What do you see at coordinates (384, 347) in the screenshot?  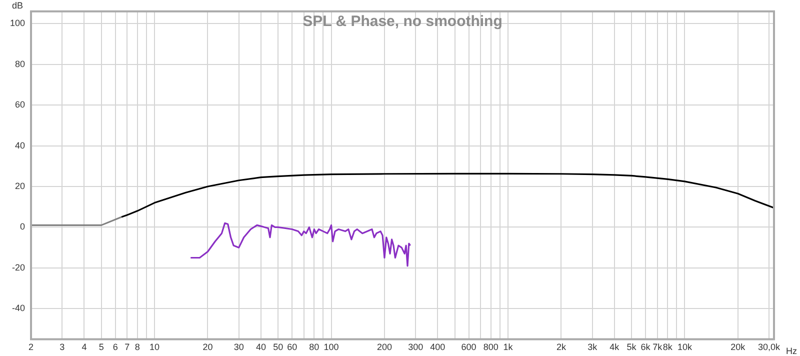 I see `x-tick-label: 200` at bounding box center [384, 347].